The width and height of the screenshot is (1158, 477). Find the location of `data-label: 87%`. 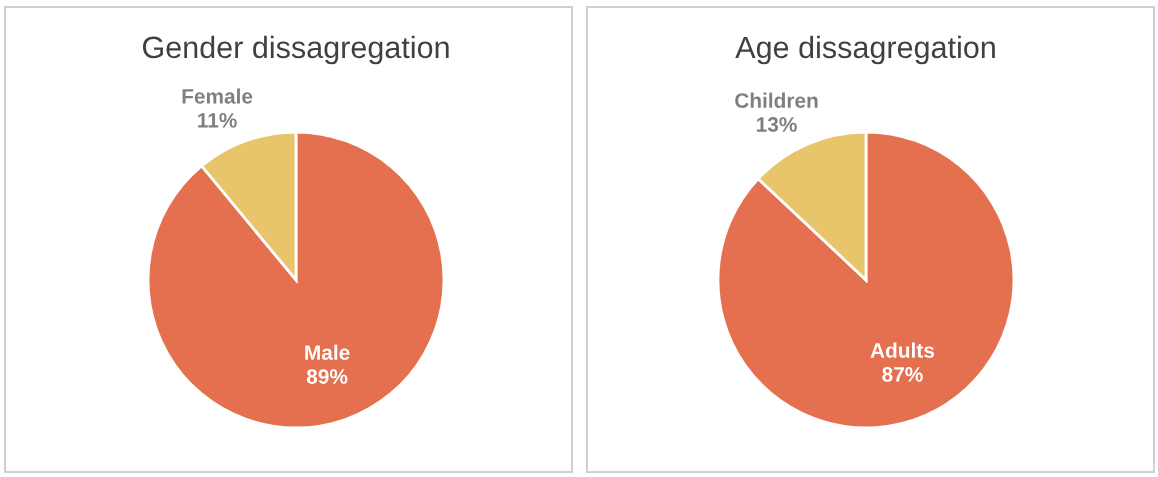

data-label: 87% is located at coordinates (902, 374).